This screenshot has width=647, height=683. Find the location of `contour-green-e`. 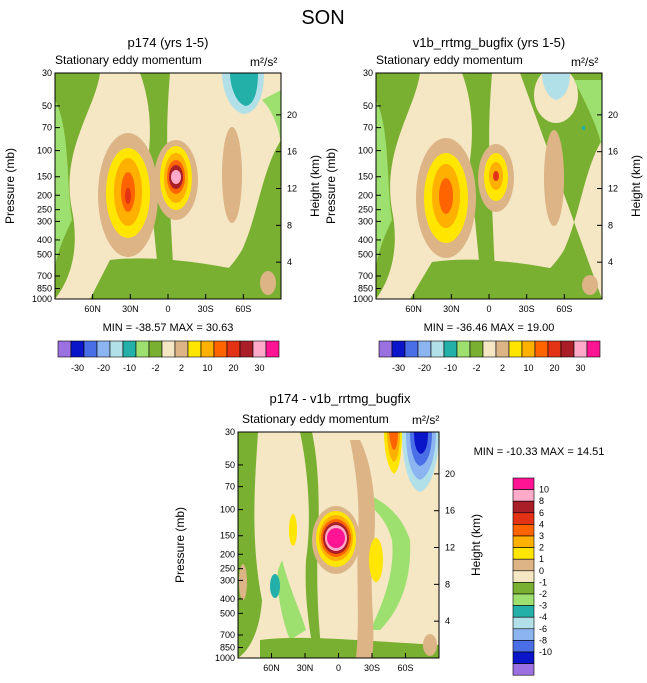

contour-green-e is located at coordinates (349, 647).